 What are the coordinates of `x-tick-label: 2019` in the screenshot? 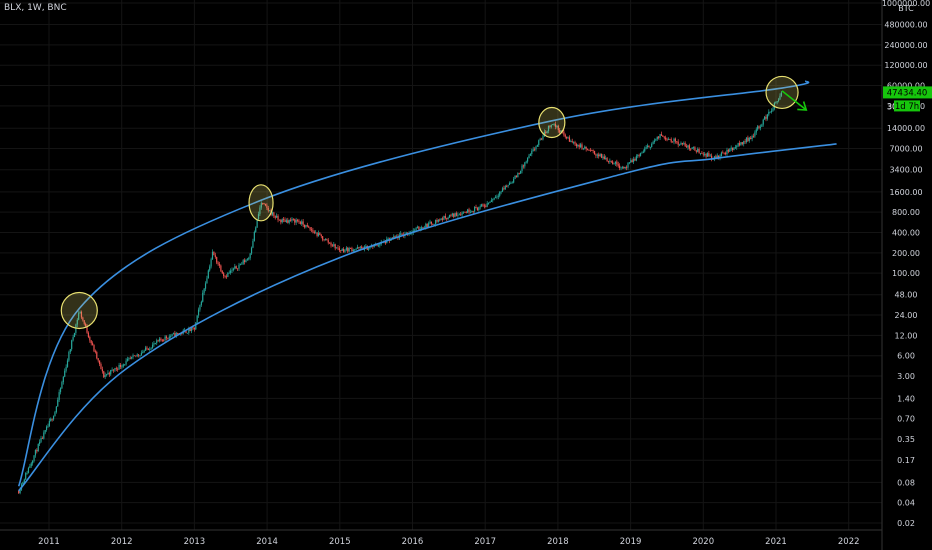 It's located at (631, 542).